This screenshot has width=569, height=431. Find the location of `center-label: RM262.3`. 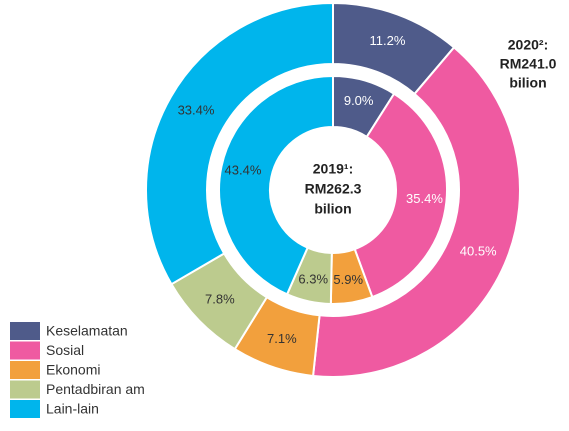

center-label: RM262.3 is located at coordinates (333, 189).